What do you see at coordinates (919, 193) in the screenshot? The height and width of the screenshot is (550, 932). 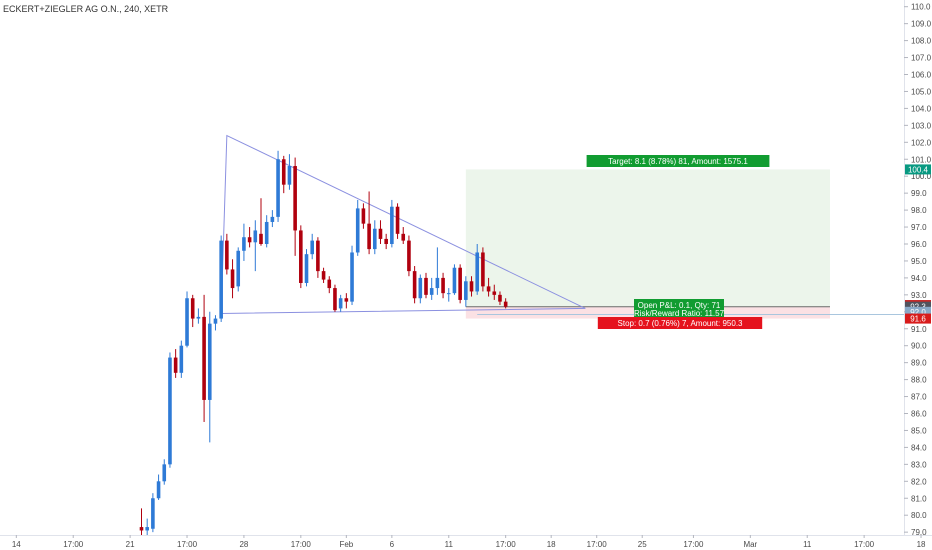 I see `price-tick-label: 99.0` at bounding box center [919, 193].